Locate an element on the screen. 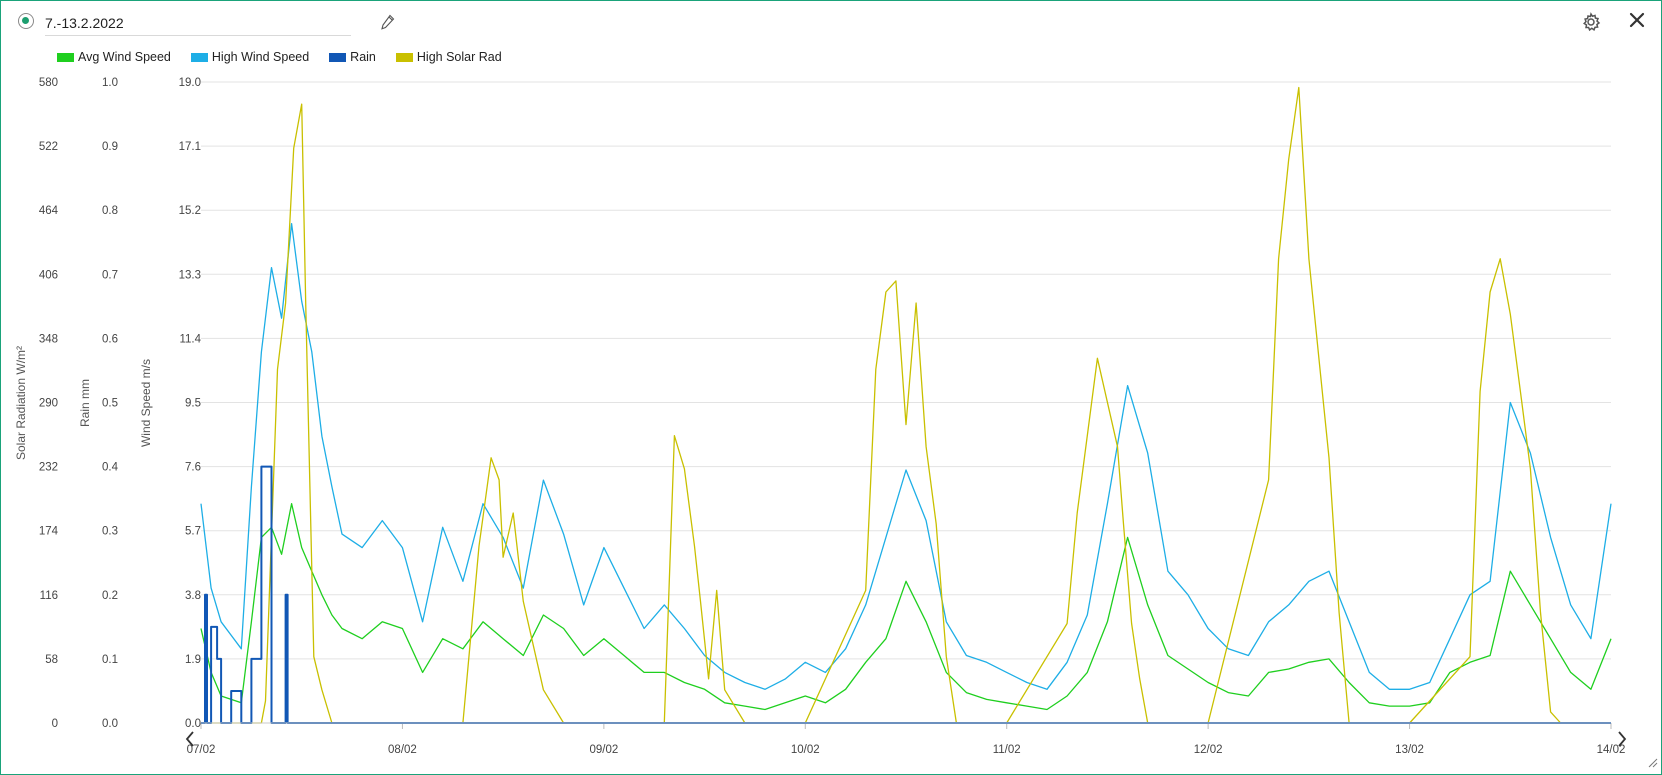 This screenshot has width=1662, height=775. legend-label: Avg Wind Speed is located at coordinates (124, 57).